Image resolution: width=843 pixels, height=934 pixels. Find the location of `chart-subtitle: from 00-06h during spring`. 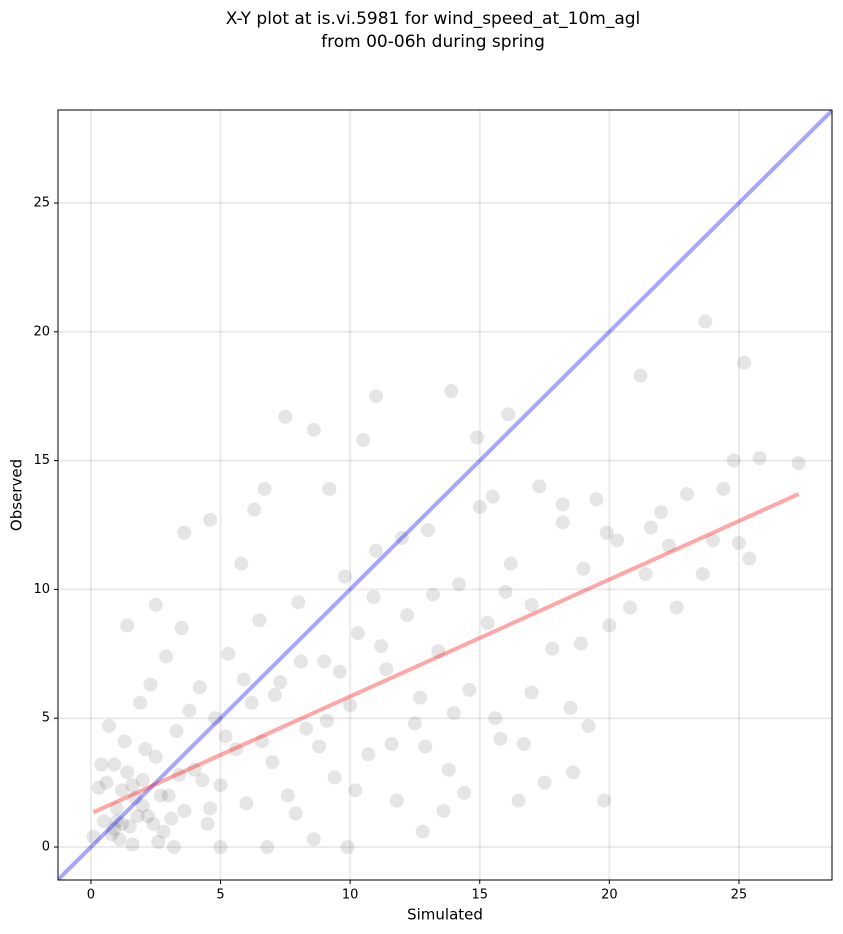

chart-subtitle: from 00-06h during spring is located at coordinates (433, 42).